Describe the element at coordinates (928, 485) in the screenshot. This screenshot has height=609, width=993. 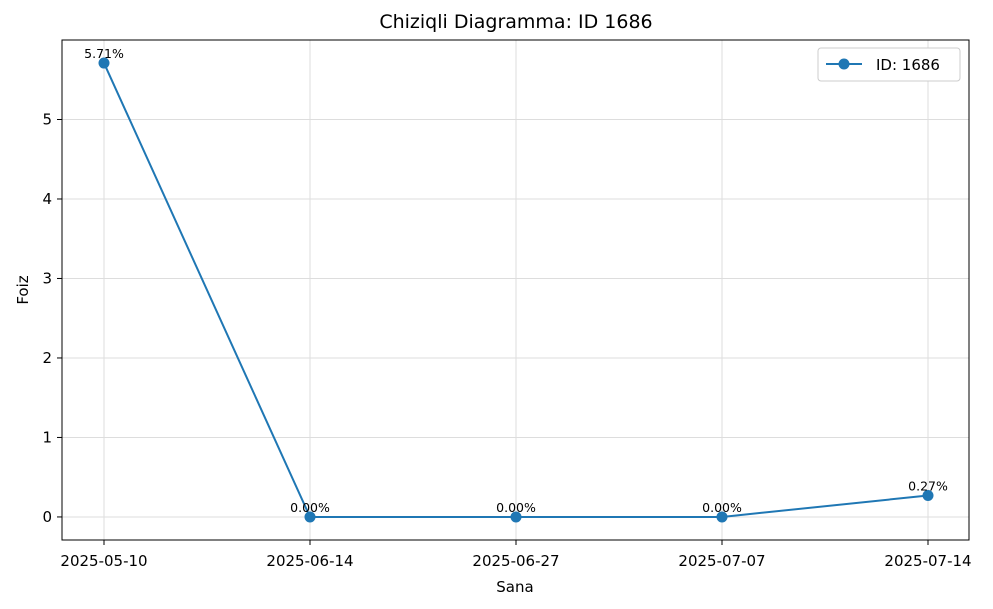
I see `data-label: 0.27%` at that location.